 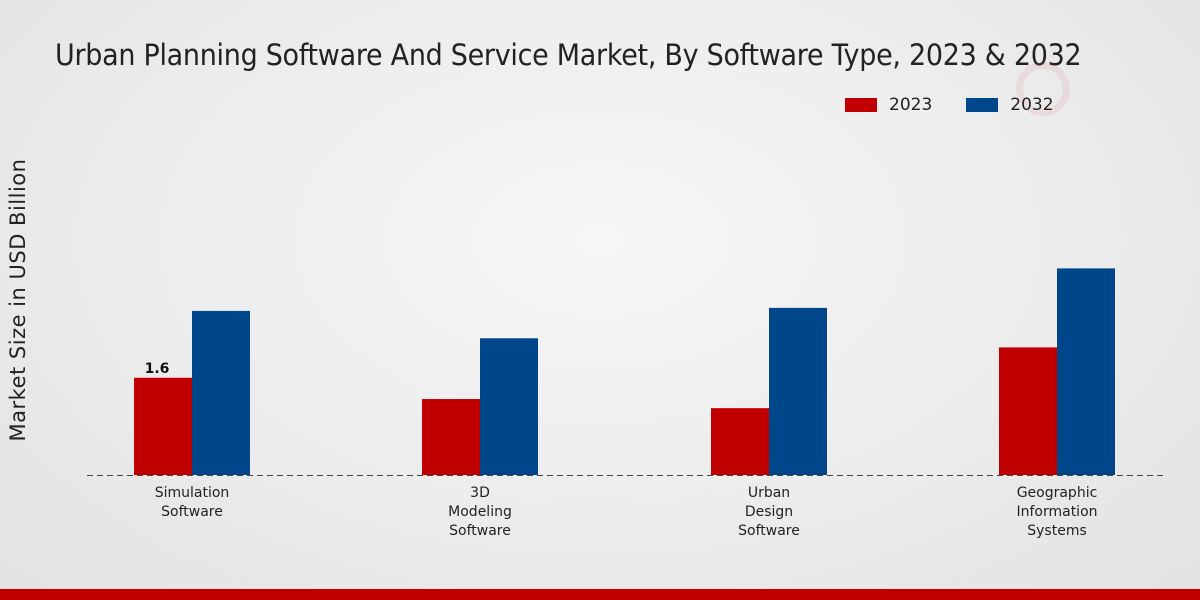 What do you see at coordinates (192, 502) in the screenshot?
I see `x-tick-label-0: Simulation Software` at bounding box center [192, 502].